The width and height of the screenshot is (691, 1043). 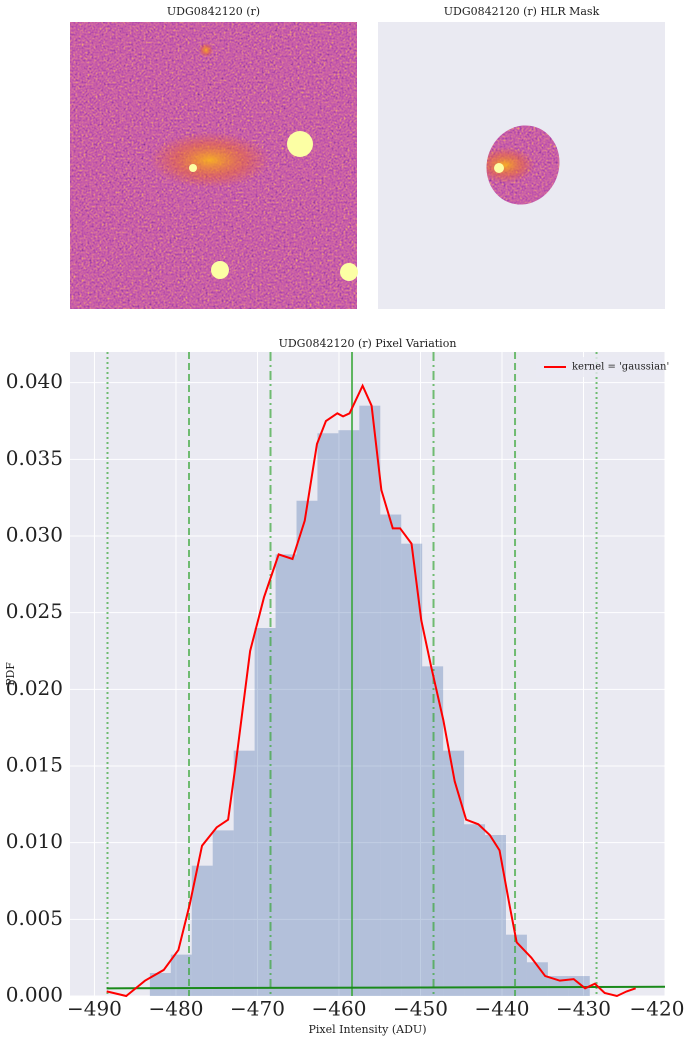 I want to click on x-tick-label: −420, so click(x=657, y=1009).